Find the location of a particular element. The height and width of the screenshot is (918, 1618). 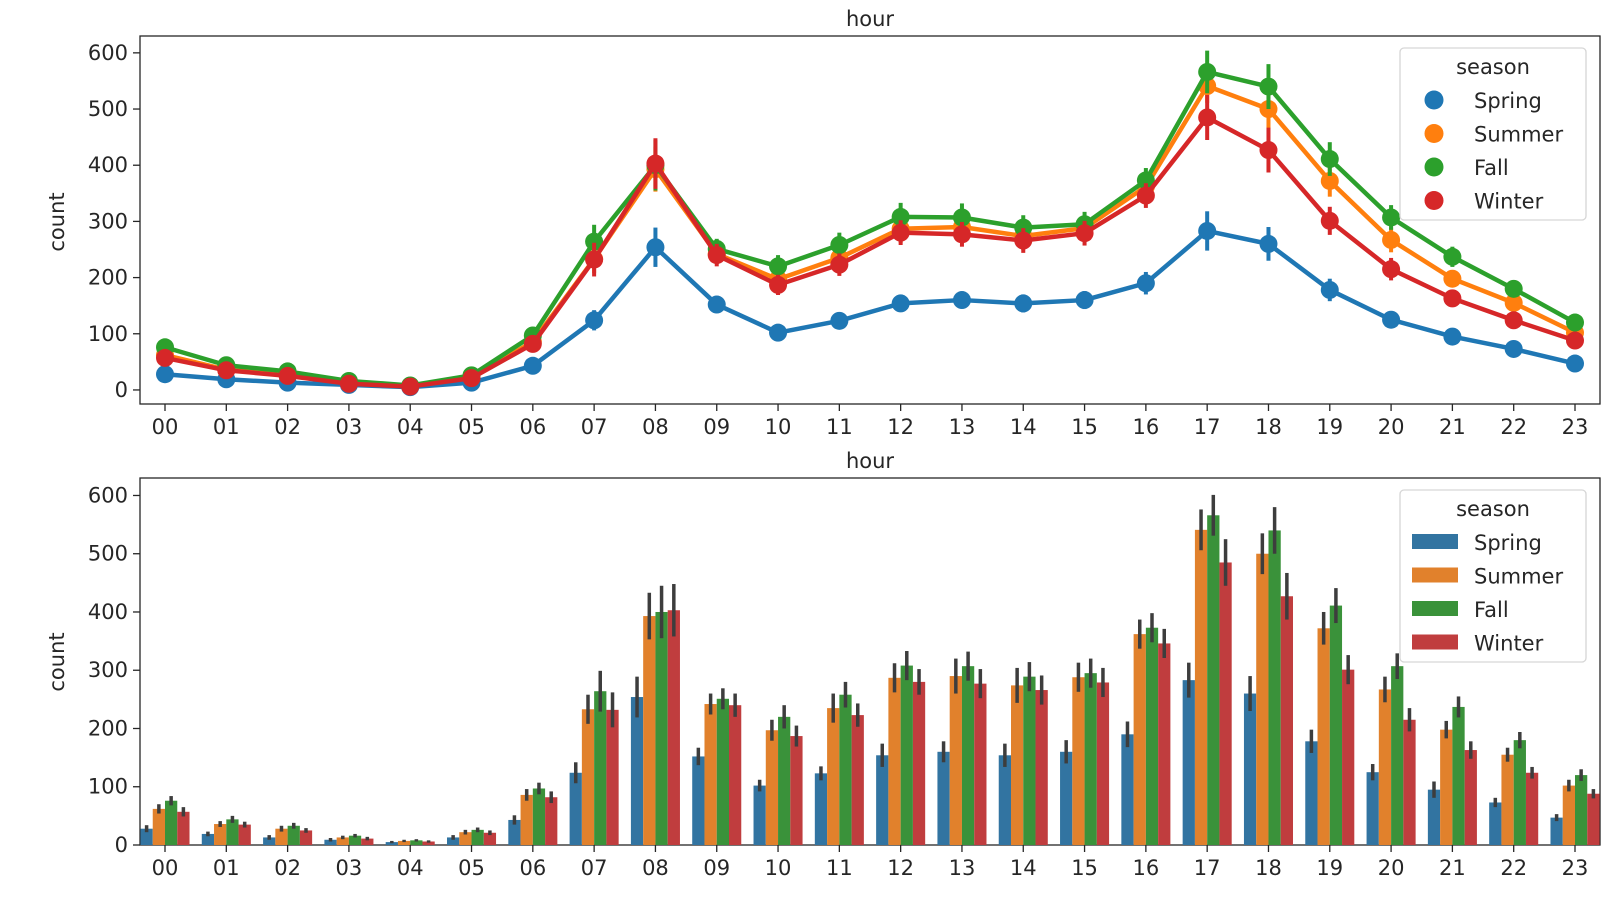

chart-title: hour is located at coordinates (870, 461).